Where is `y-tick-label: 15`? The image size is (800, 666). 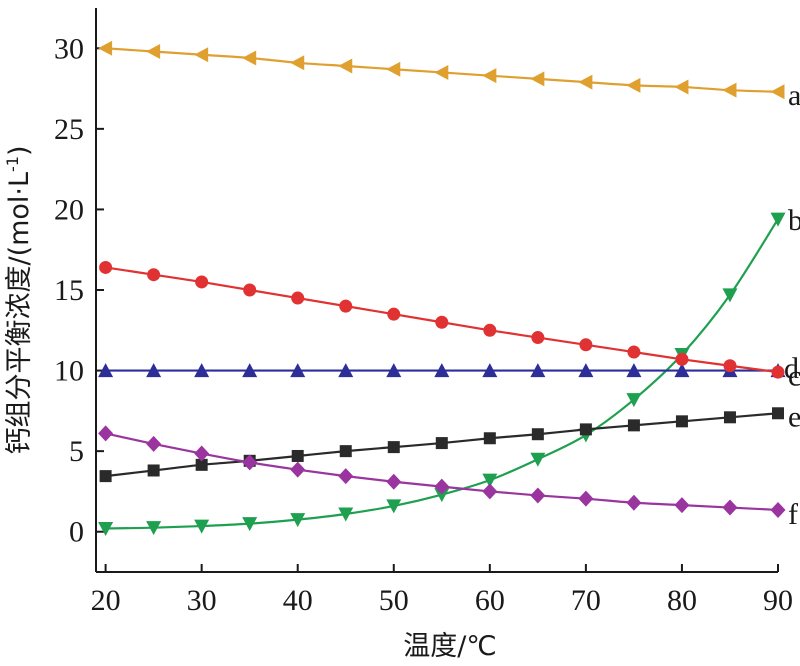
y-tick-label: 15 is located at coordinates (69, 290).